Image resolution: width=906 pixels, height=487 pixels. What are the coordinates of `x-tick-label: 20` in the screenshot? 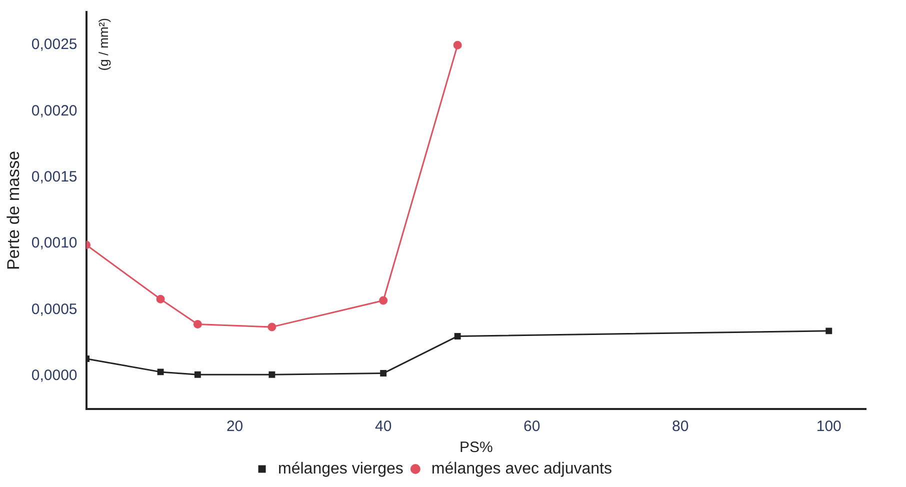 It's located at (235, 427).